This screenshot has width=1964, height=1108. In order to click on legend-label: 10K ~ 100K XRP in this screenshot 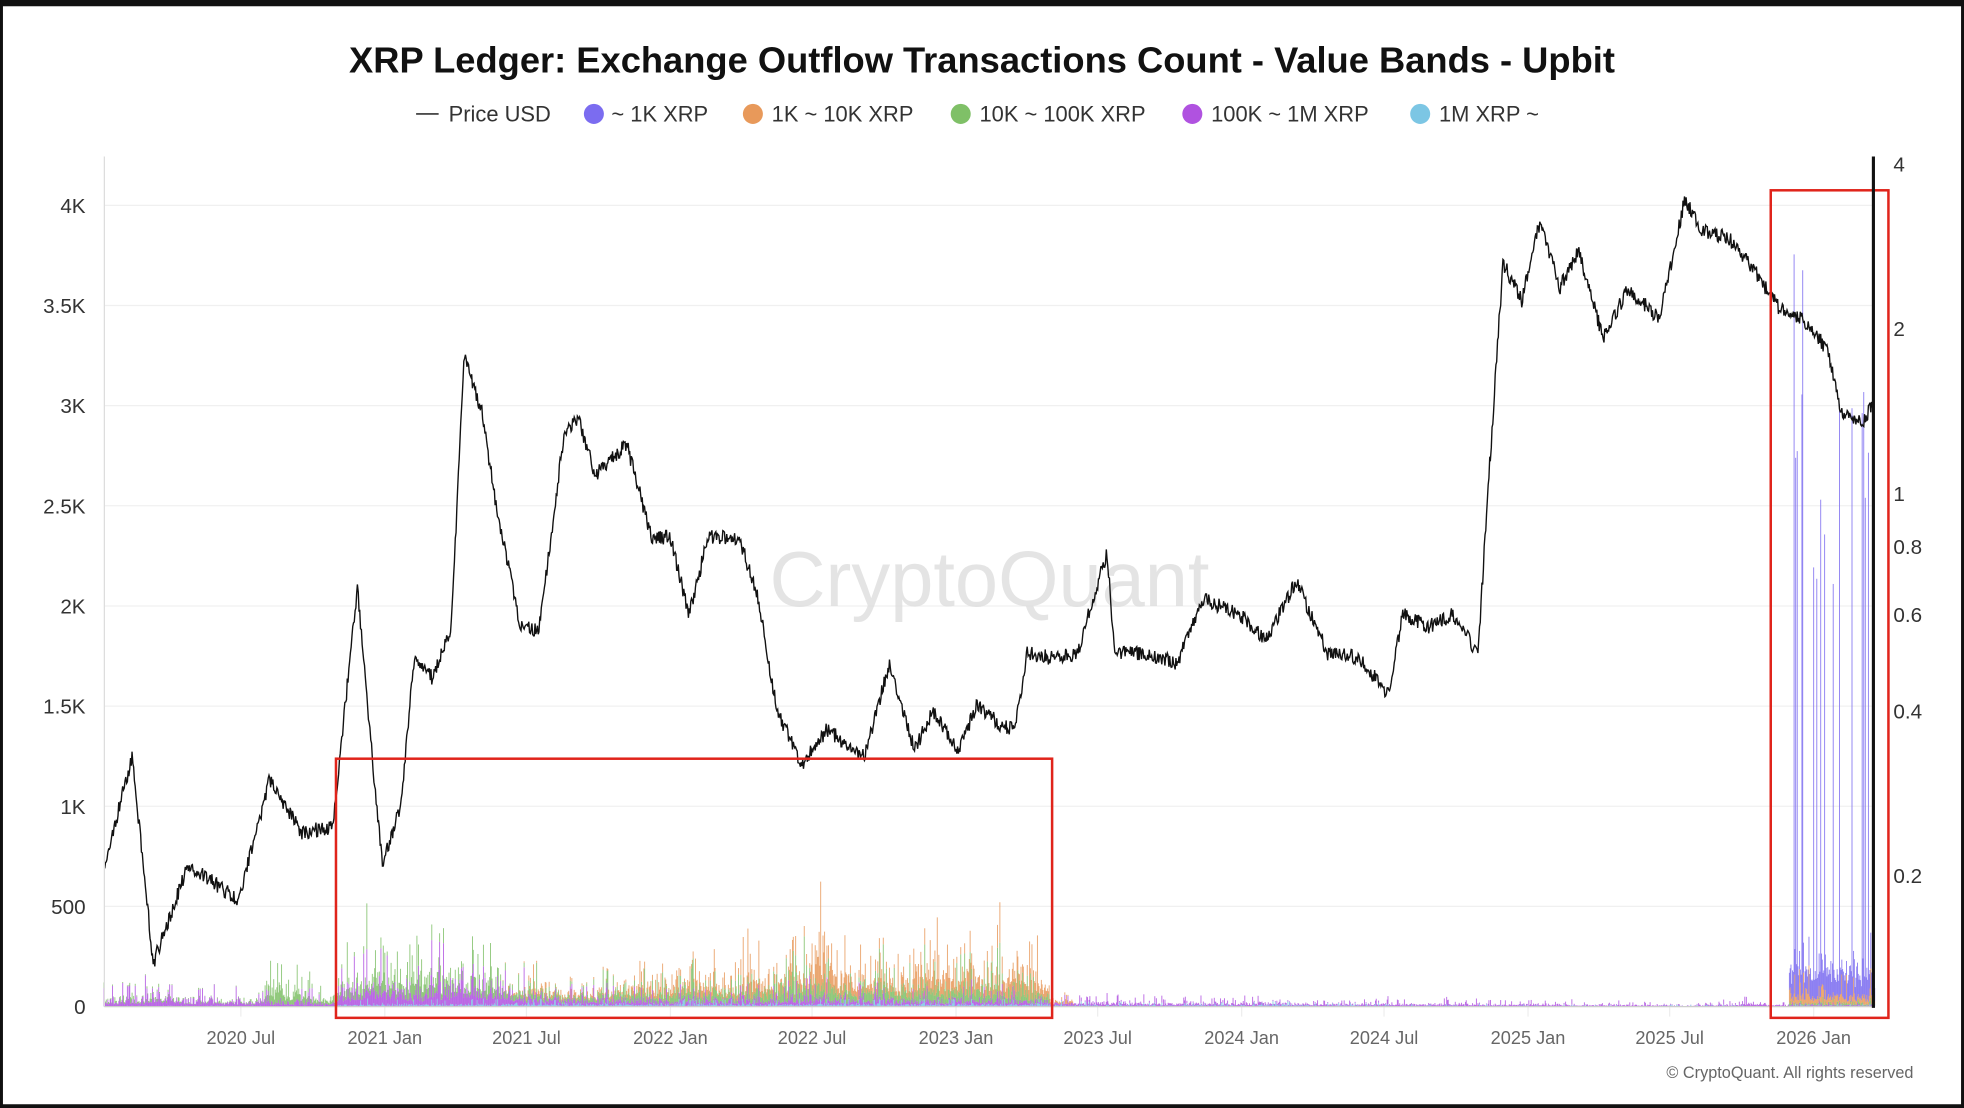, I will do `click(1062, 113)`.